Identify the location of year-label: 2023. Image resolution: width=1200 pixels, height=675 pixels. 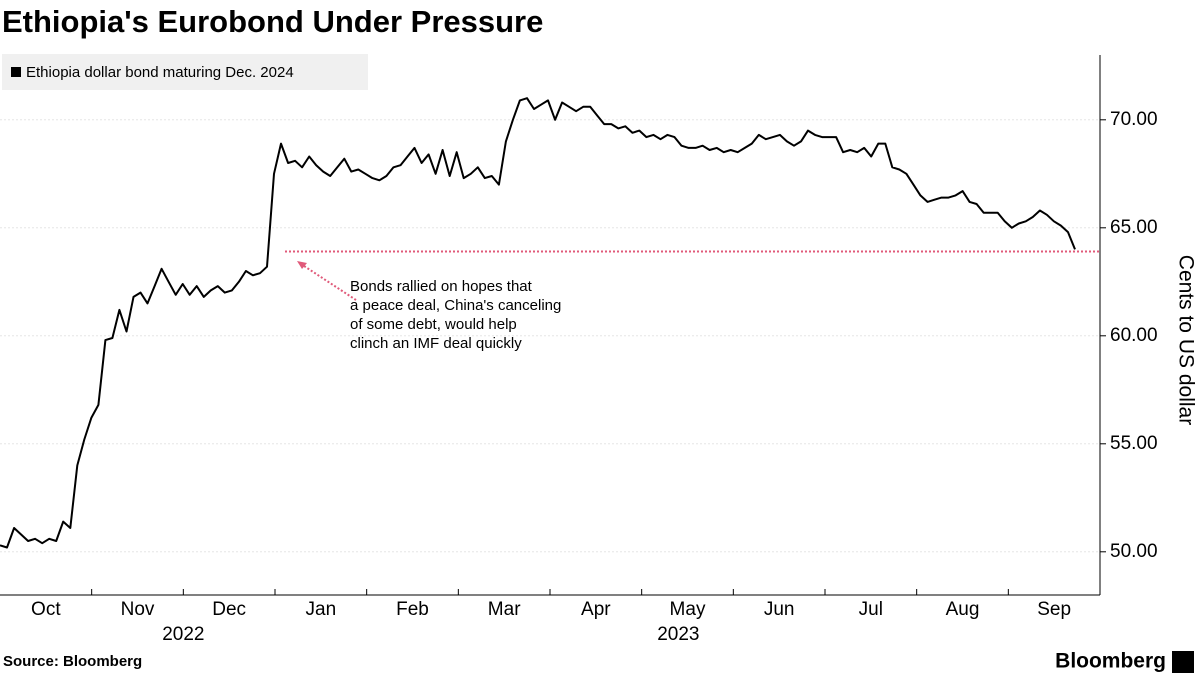
(678, 634).